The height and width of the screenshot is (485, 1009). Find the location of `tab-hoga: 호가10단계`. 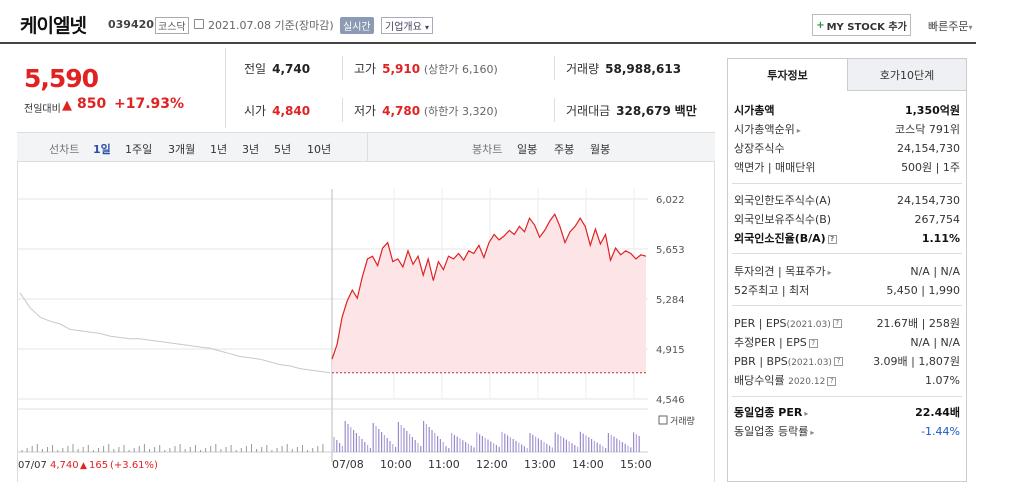

tab-hoga: 호가10단계 is located at coordinates (906, 75).